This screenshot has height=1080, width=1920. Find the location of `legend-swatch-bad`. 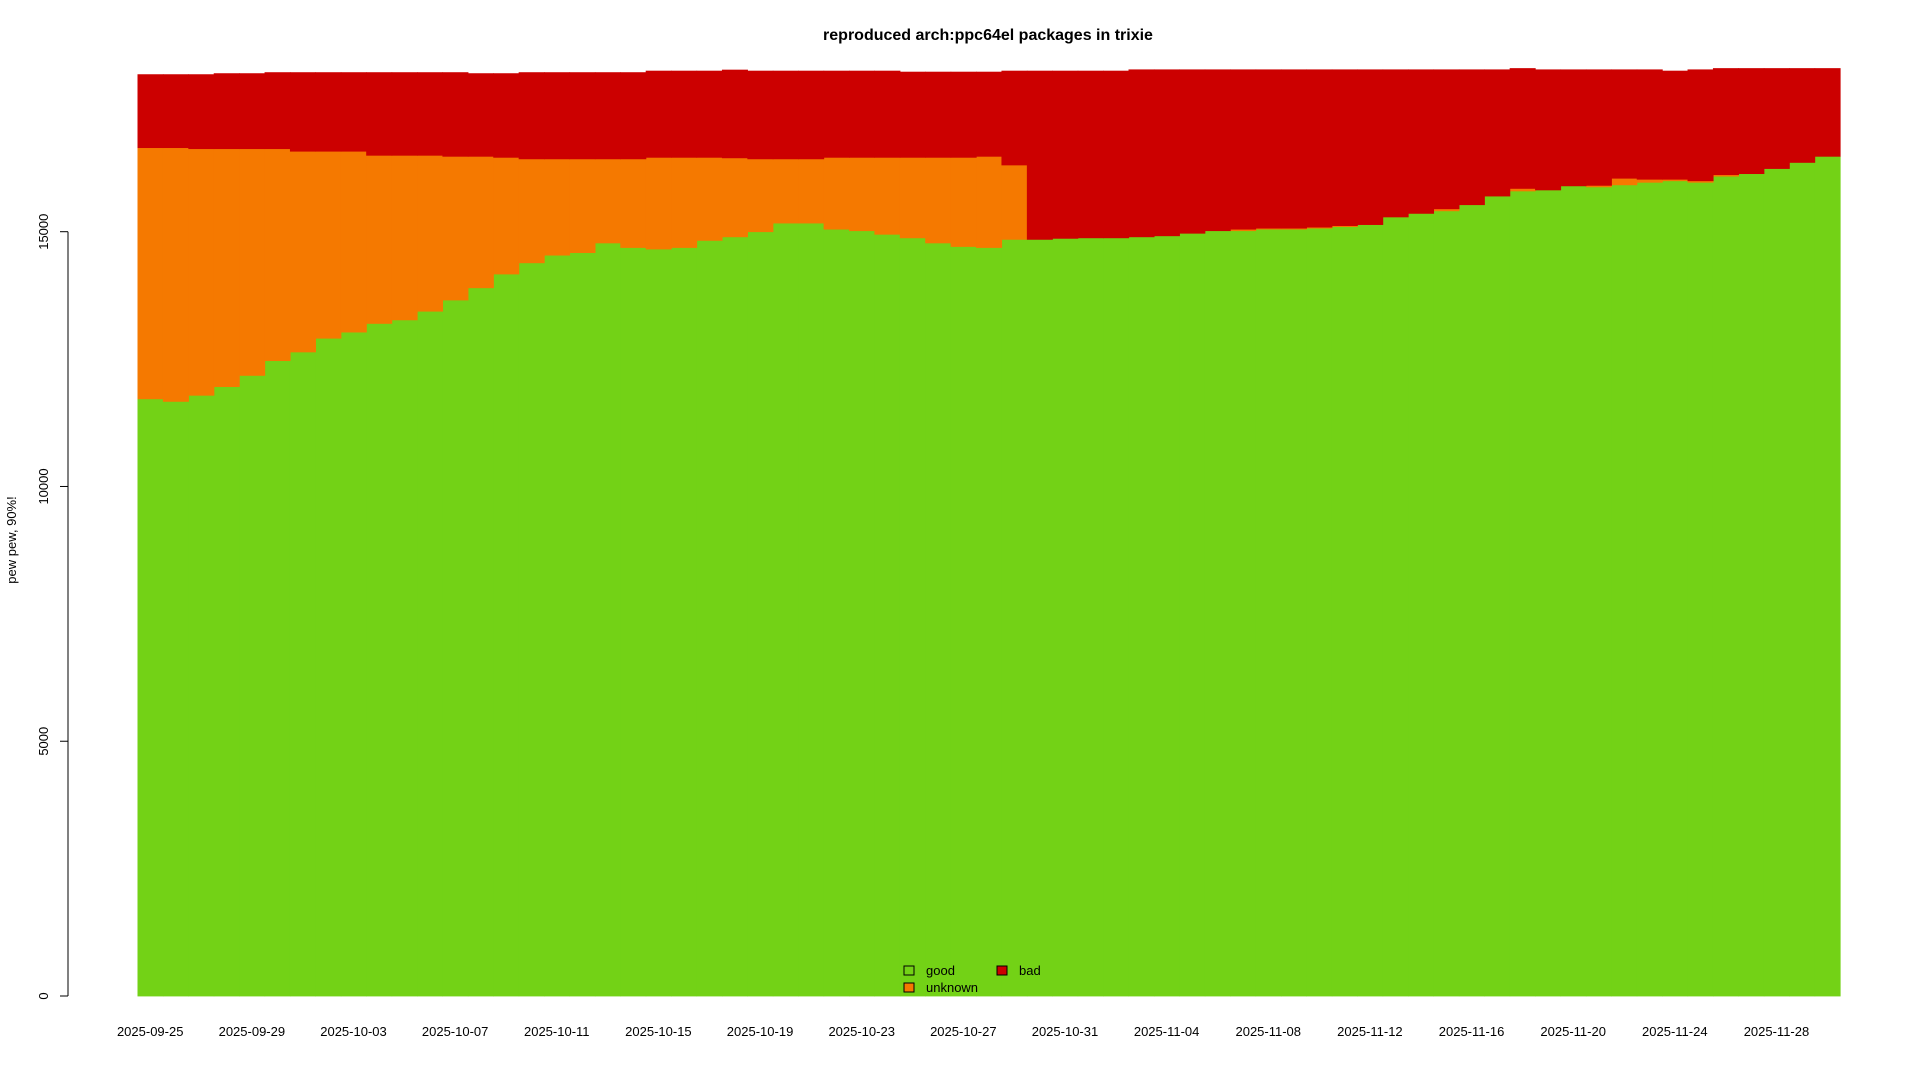

legend-swatch-bad is located at coordinates (1002, 970).